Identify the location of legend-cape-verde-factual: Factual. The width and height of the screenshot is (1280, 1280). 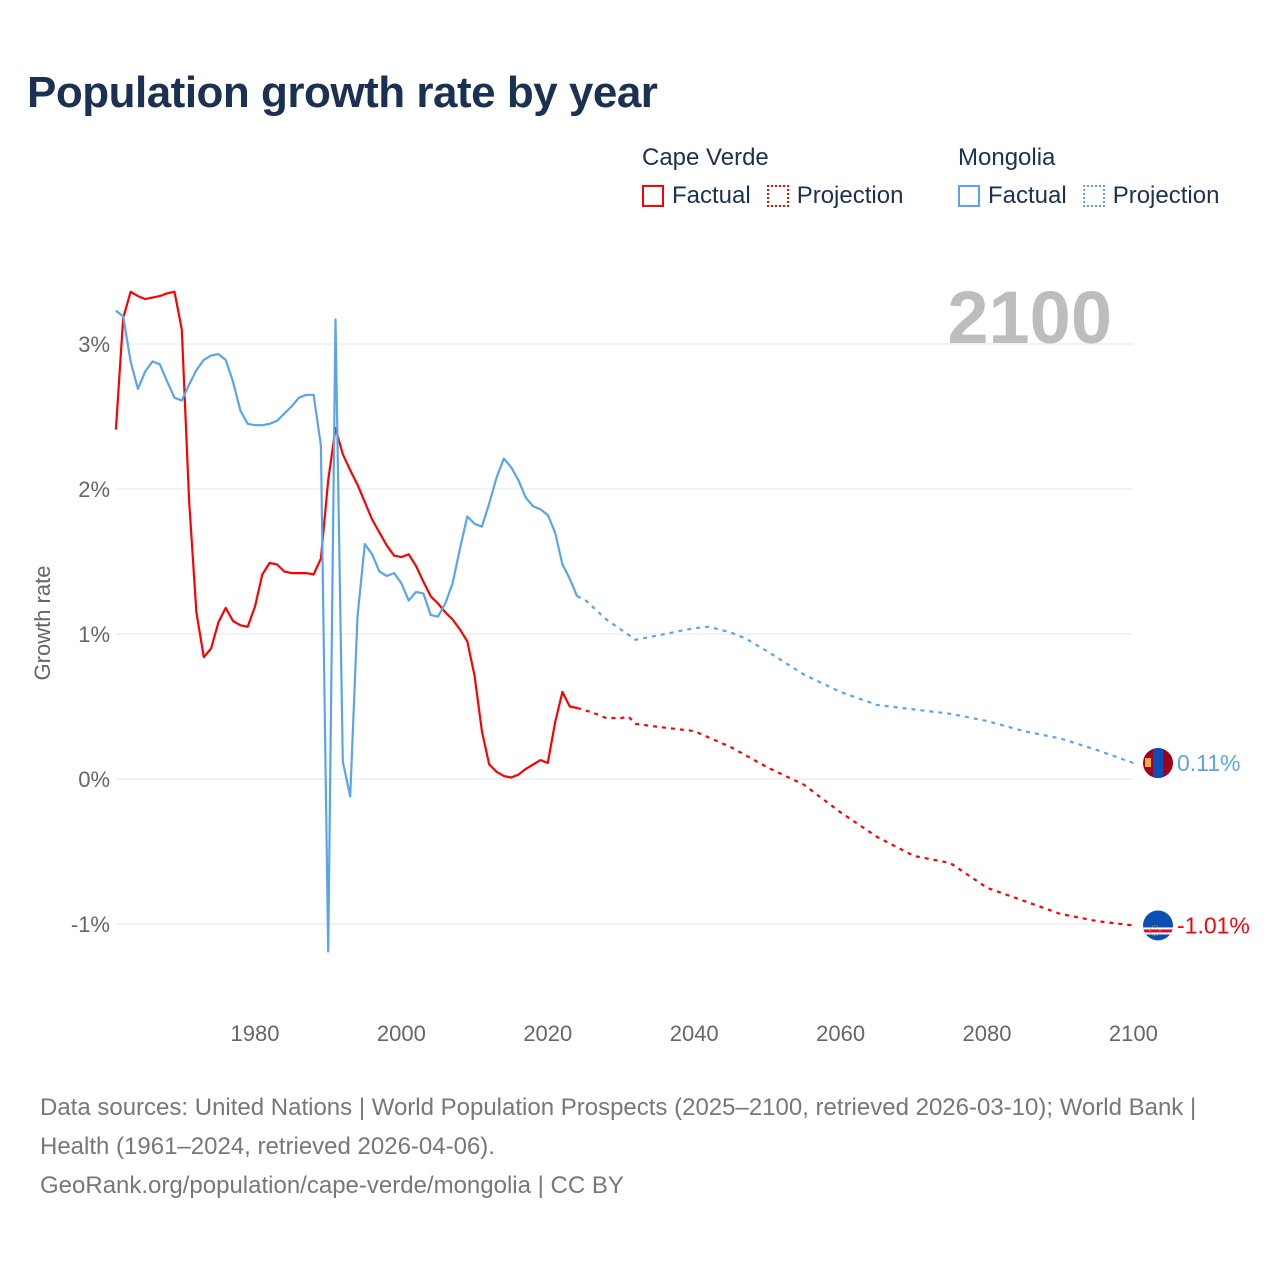
(696, 196).